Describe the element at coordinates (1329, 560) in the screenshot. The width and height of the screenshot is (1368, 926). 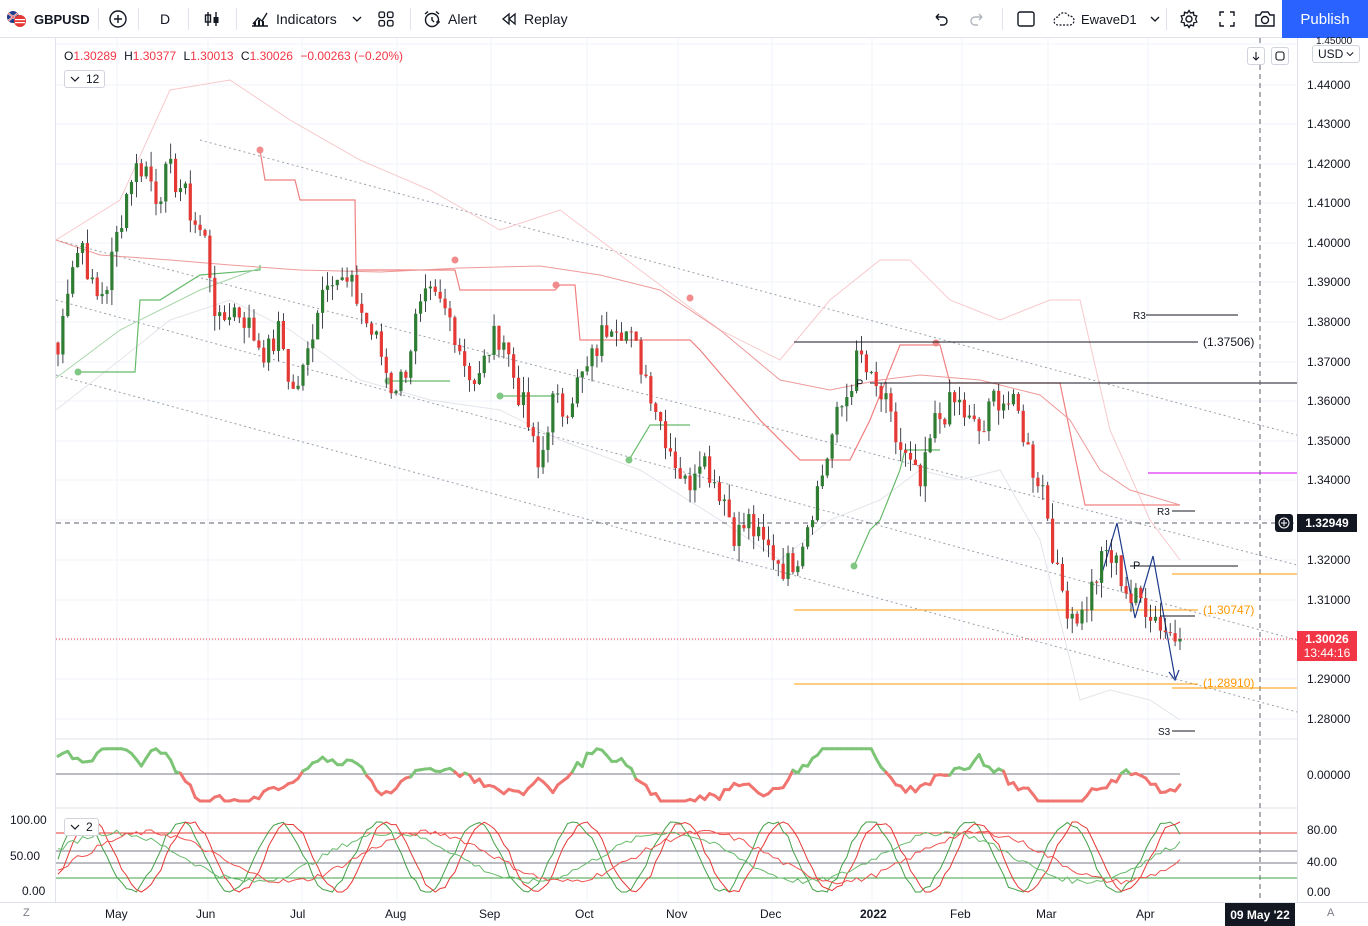
I see `price-axis-label: 1.32000` at that location.